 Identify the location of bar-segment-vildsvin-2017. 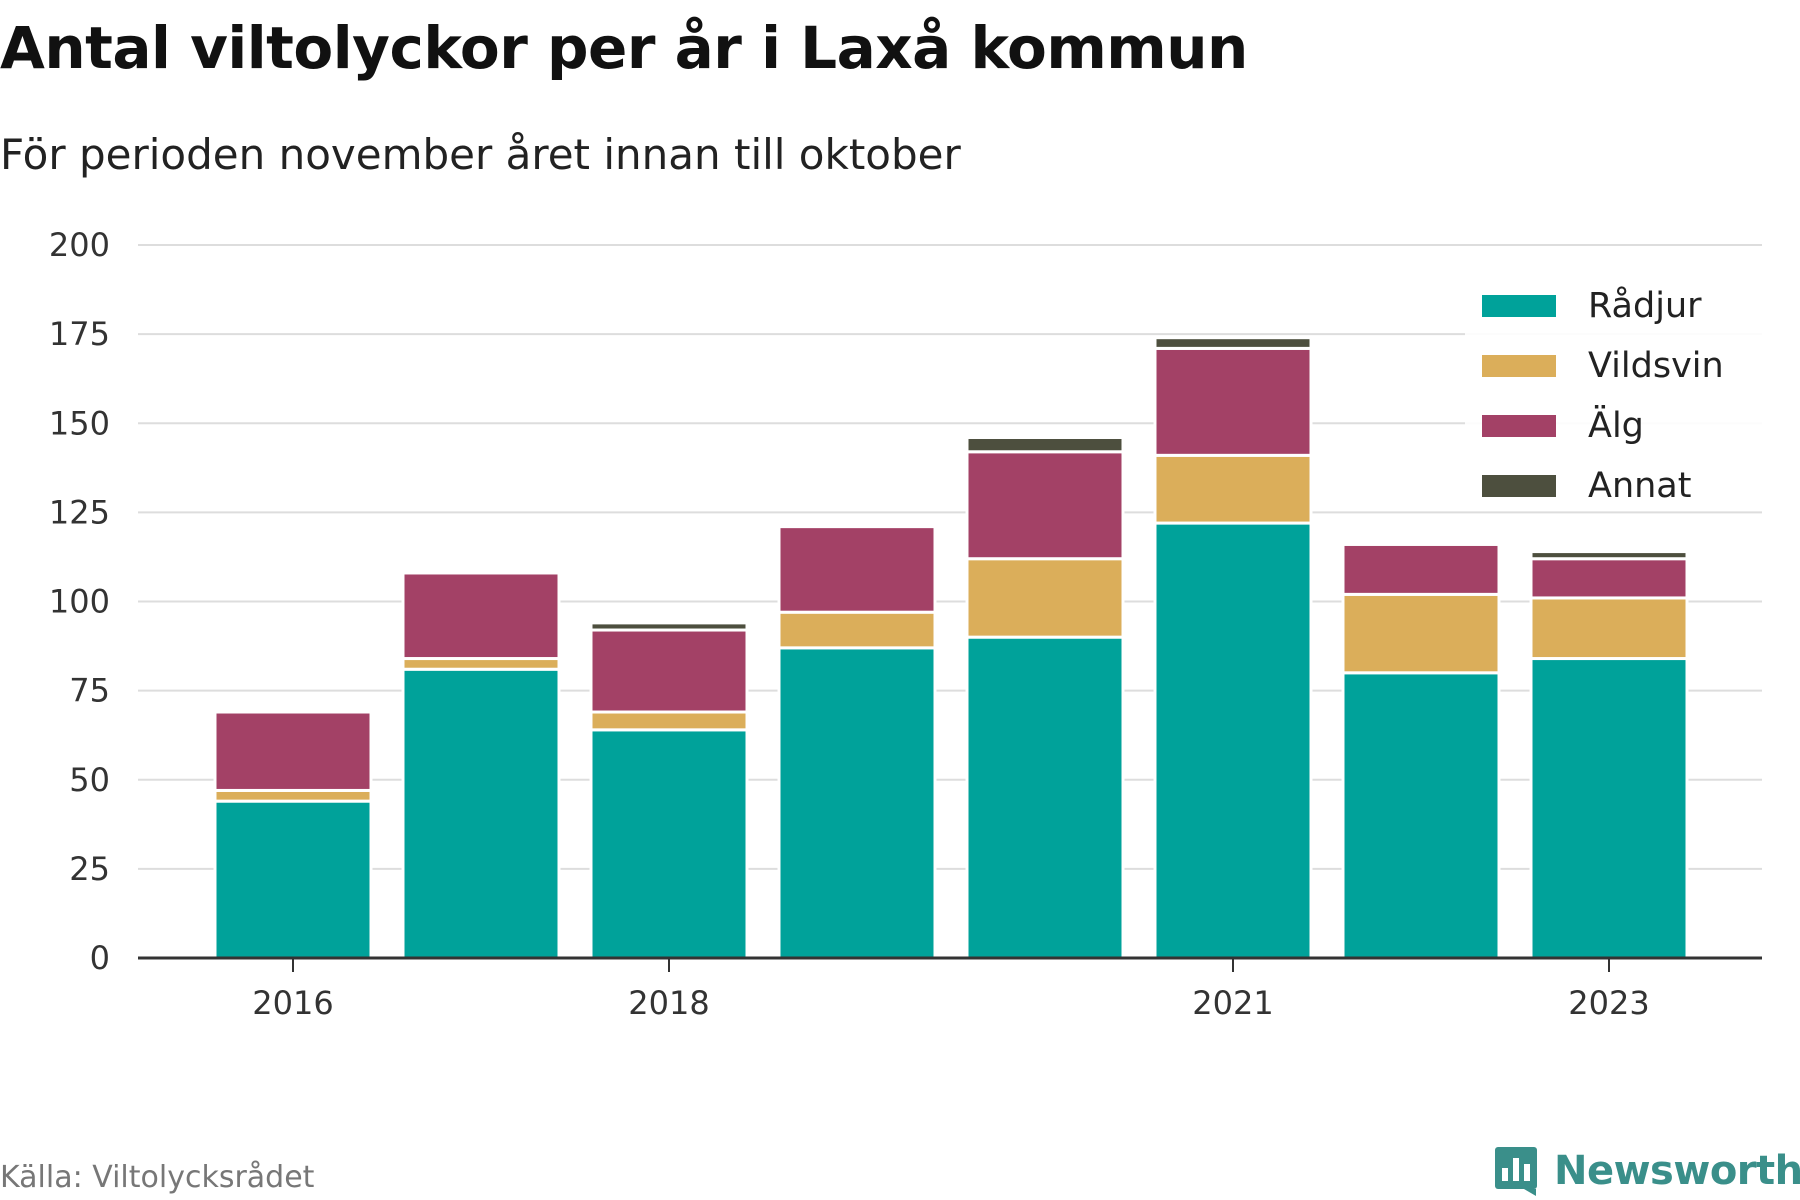
(481, 664).